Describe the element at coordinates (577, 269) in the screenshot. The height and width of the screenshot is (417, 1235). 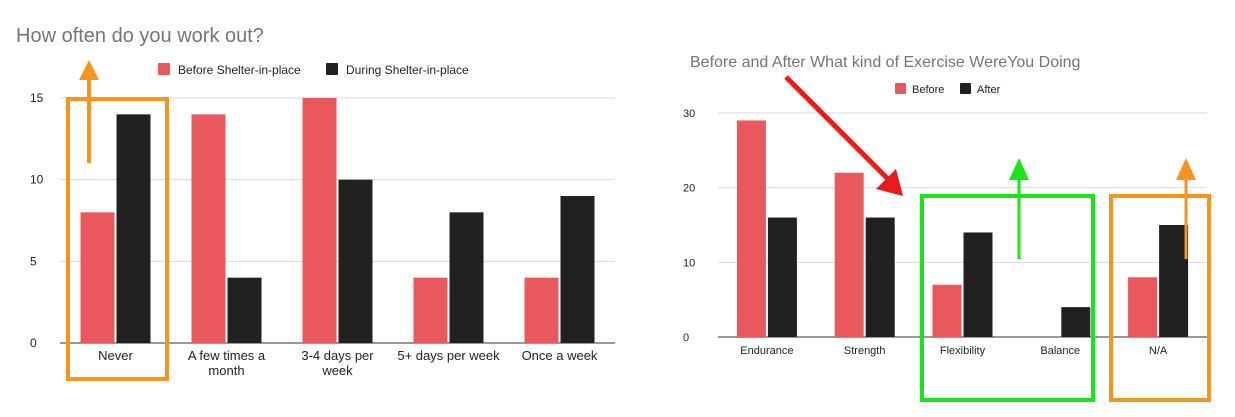
I see `bar-during-shelter-in-place-once-a-week` at that location.